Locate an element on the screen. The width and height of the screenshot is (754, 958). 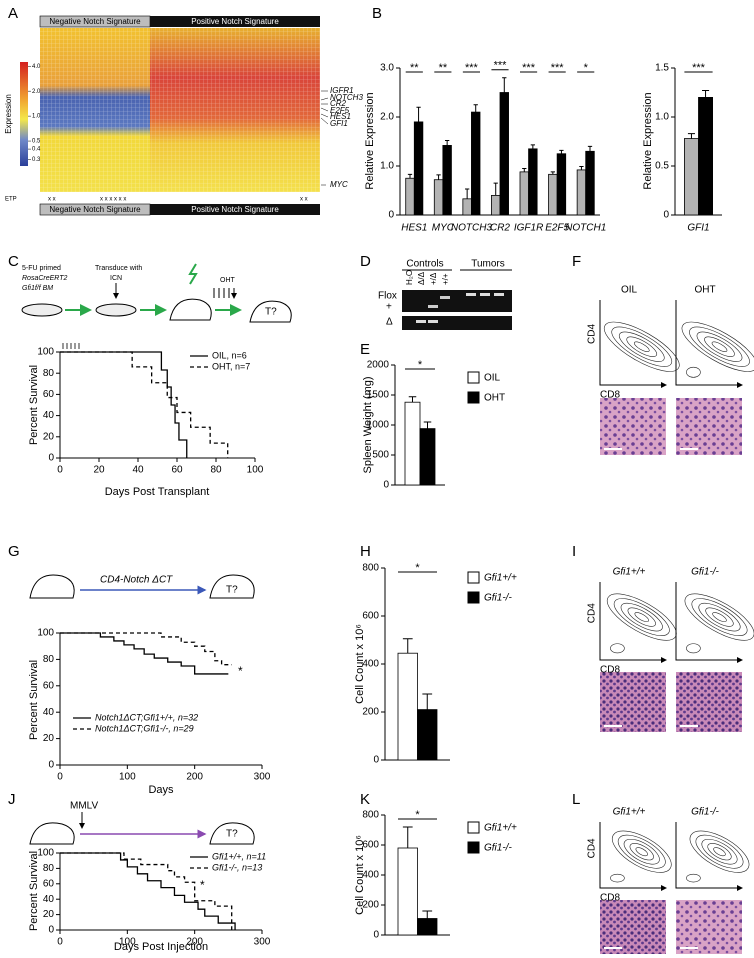
legend-label: Gfi1-/- is located at coordinates (498, 598).